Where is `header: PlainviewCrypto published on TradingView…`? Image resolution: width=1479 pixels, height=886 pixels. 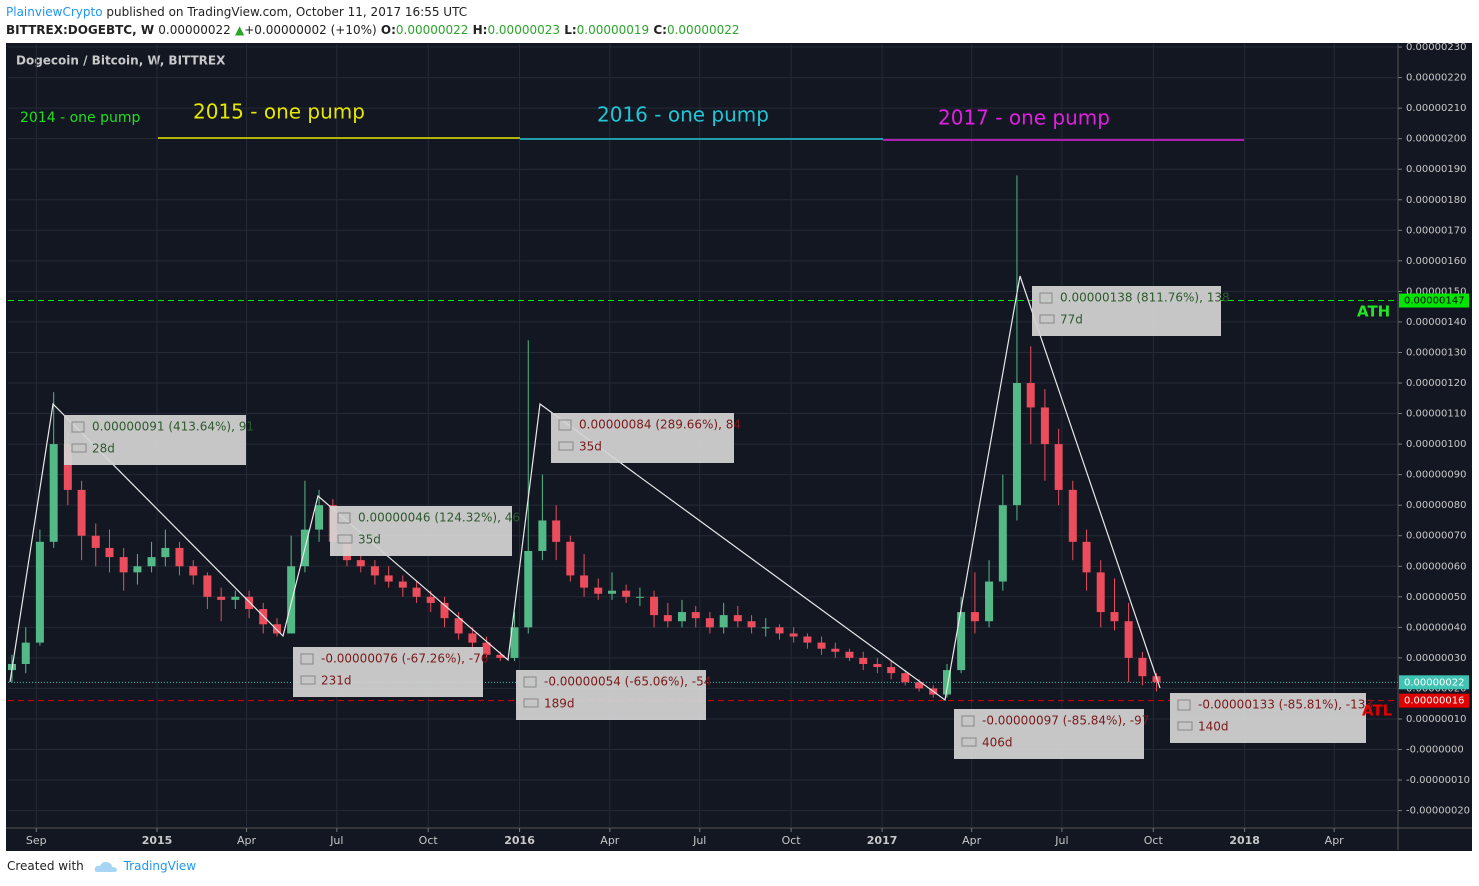 header: PlainviewCrypto published on TradingView… is located at coordinates (373, 21).